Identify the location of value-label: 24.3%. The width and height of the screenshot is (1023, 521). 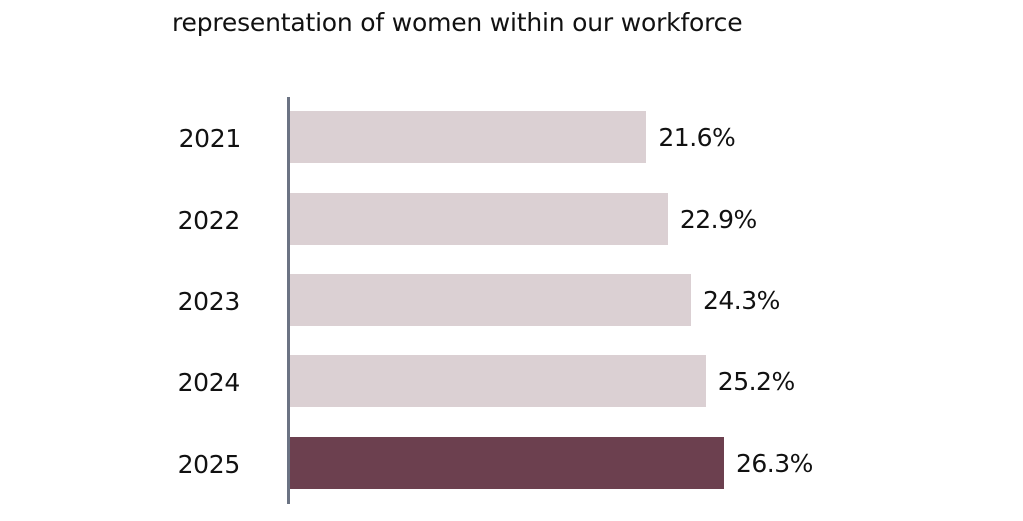
(741, 300).